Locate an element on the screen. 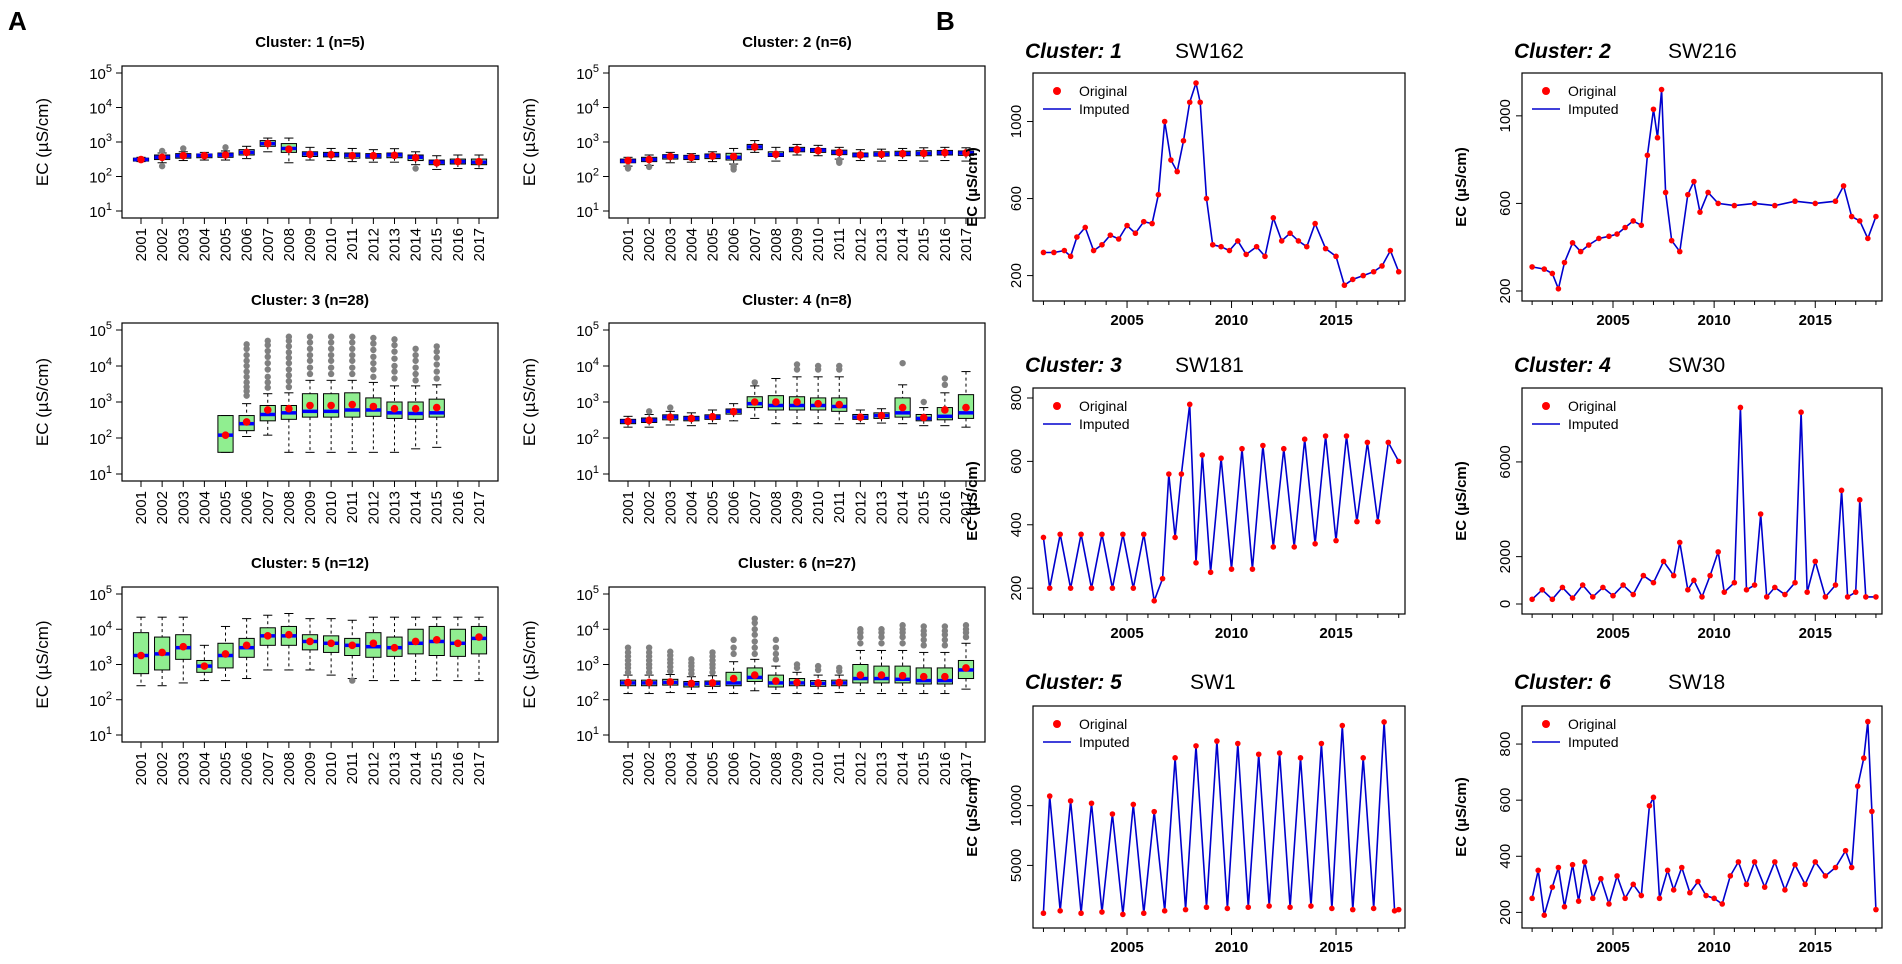  box-2010 is located at coordinates (818, 678).